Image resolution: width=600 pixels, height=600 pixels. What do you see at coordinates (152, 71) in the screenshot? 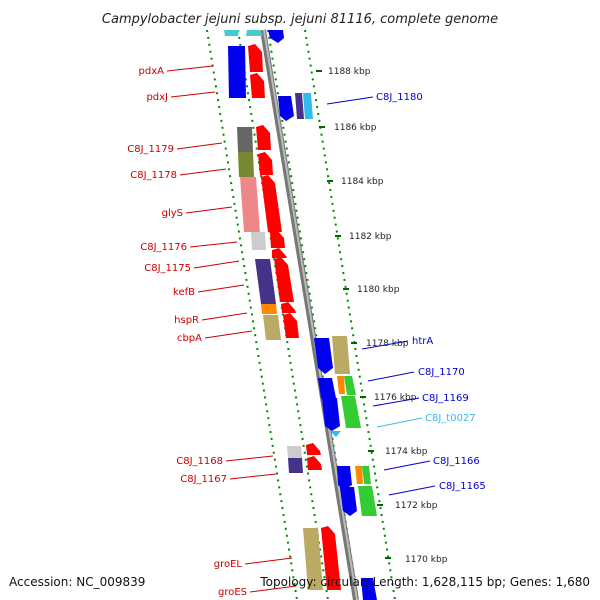
I see `label-pdxA: pdxA` at bounding box center [152, 71].